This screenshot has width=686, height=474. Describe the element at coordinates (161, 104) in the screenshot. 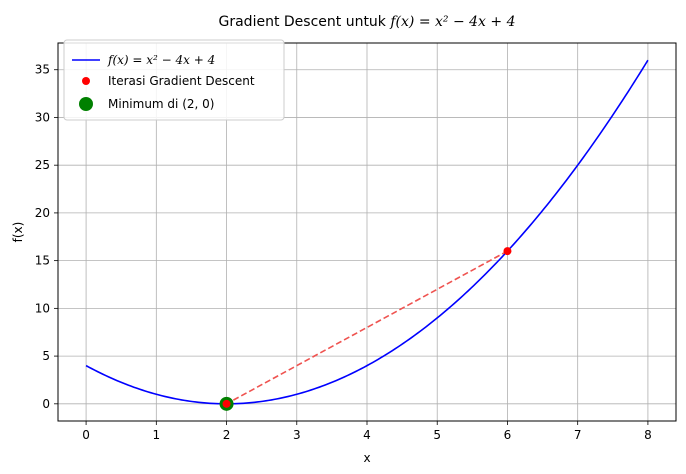

I see `legend-minimum-label: Minimum di (2, 0)` at that location.